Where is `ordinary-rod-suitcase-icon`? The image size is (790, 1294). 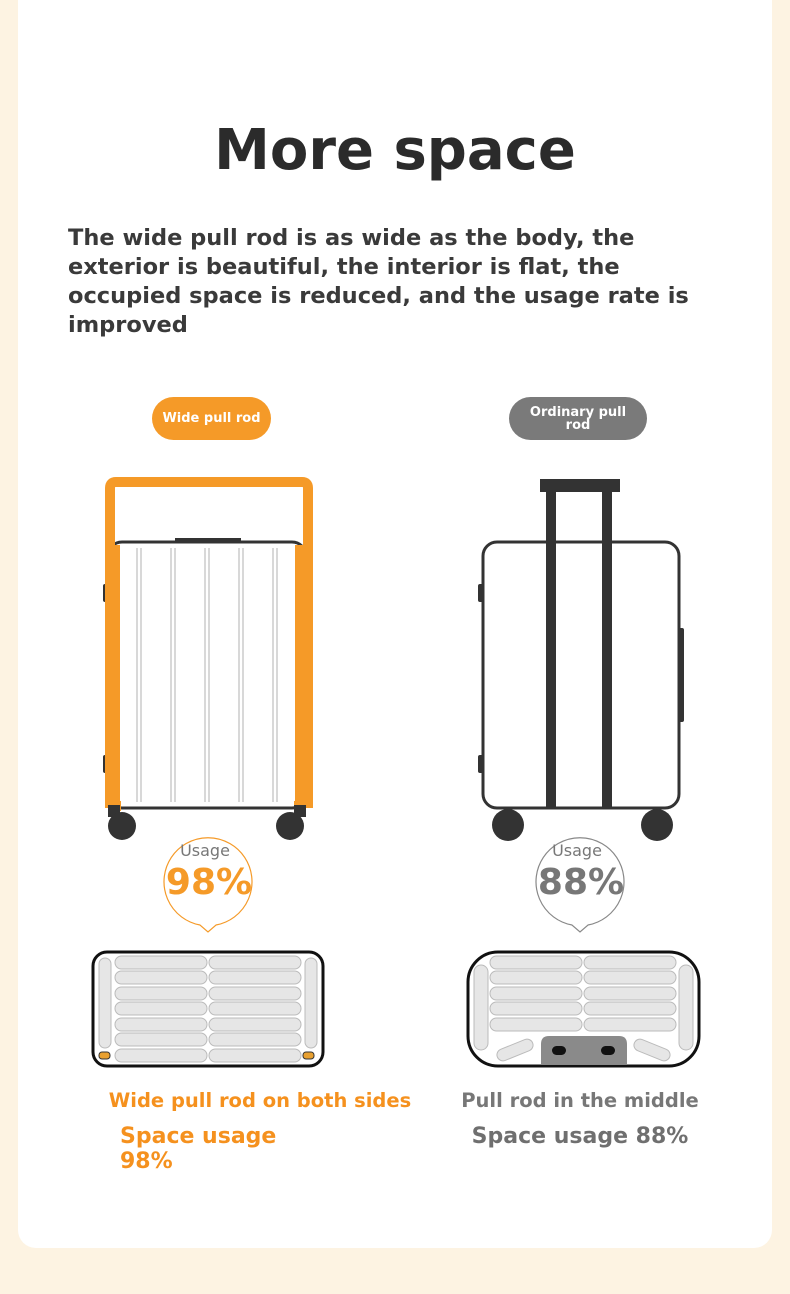 ordinary-rod-suitcase-icon is located at coordinates (581, 660).